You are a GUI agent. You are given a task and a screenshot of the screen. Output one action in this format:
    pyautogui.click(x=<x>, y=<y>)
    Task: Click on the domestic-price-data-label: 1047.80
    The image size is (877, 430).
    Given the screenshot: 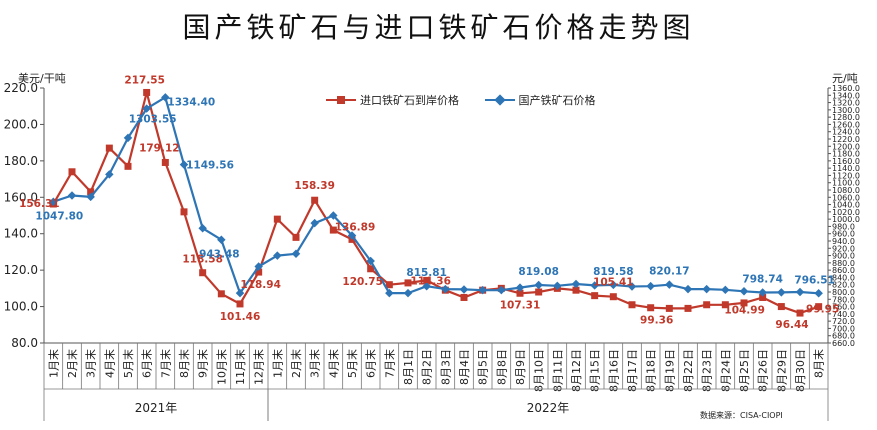 What is the action you would take?
    pyautogui.click(x=59, y=217)
    